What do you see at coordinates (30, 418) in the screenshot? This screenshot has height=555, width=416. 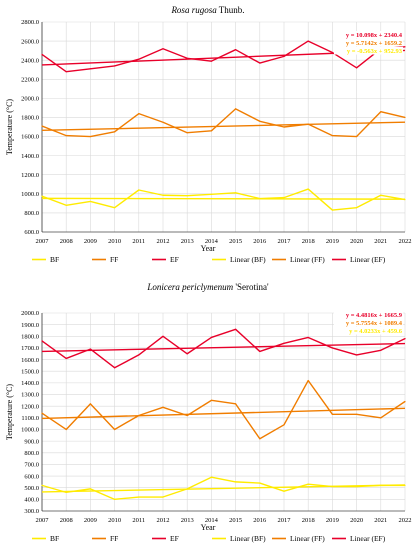 I see `y-tick-label: 1100.0` at bounding box center [30, 418].